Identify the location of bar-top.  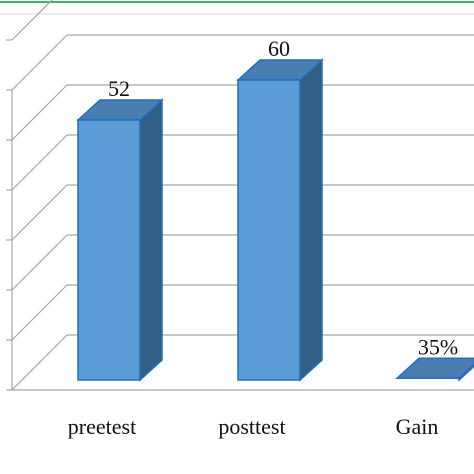
(434, 368).